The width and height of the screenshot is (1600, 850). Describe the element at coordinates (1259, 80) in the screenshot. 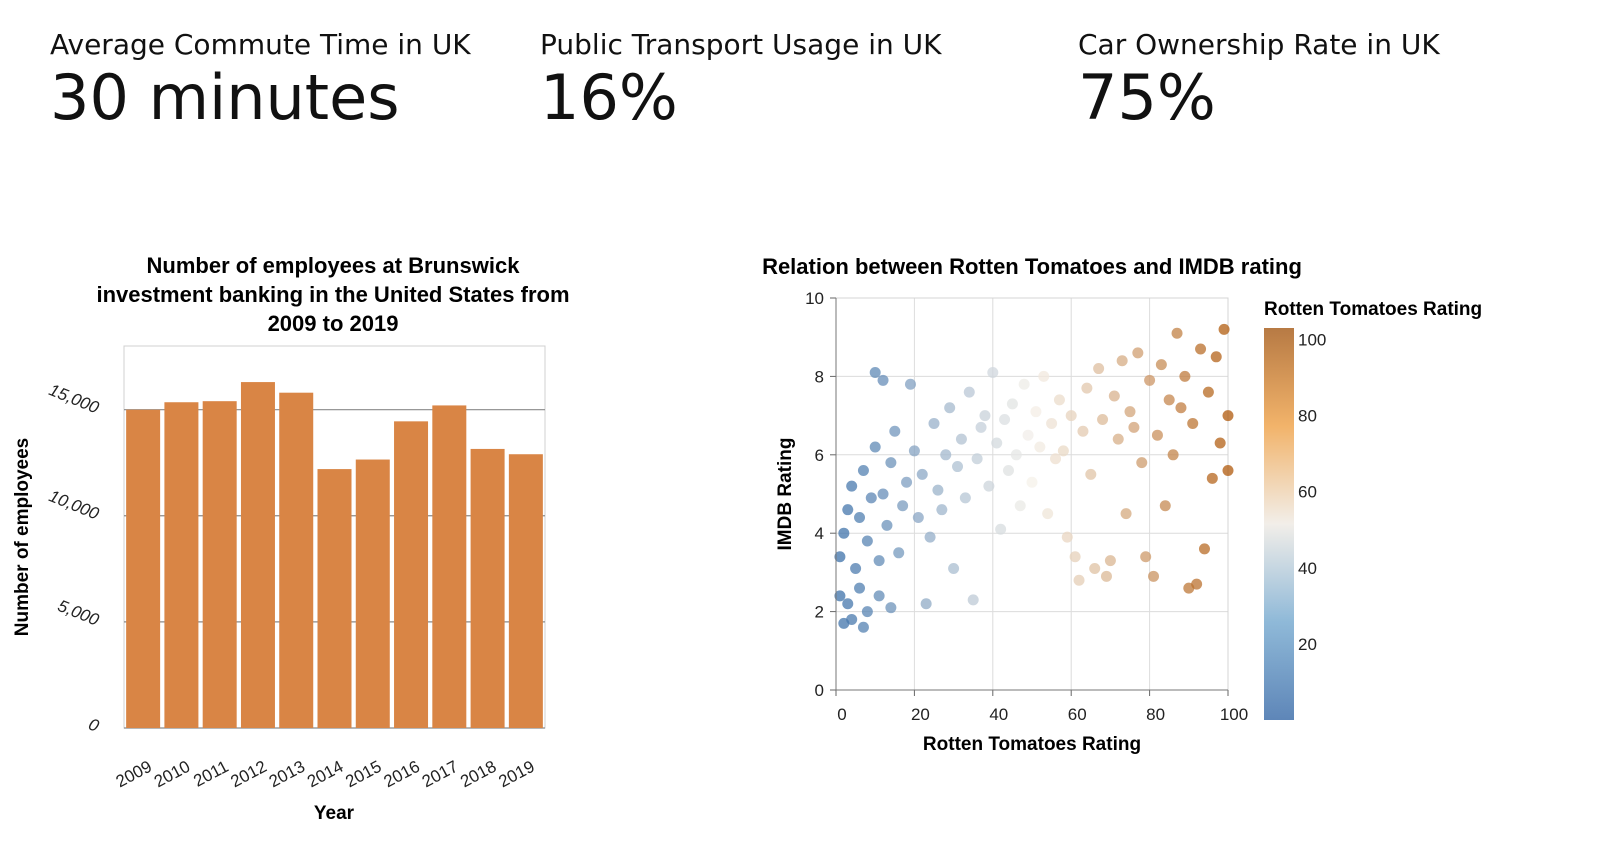

I see `kpi-car-ownership: Car Ownership Rate in UK 75%` at that location.